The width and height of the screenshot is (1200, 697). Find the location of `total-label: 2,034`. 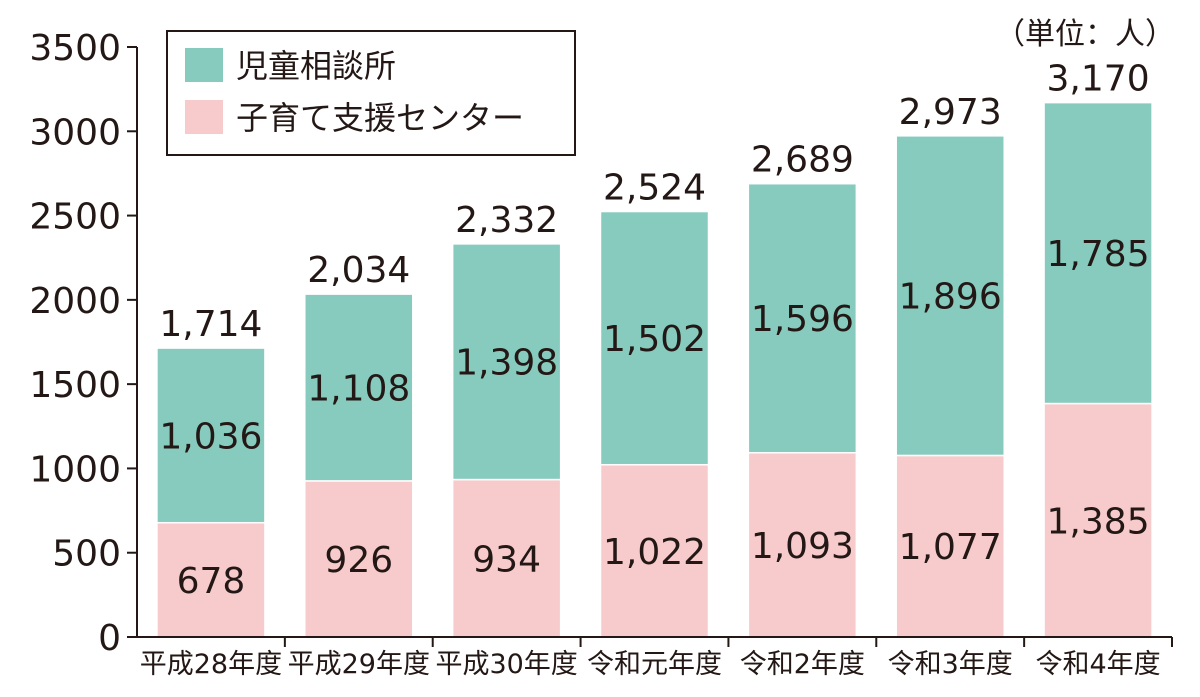

total-label: 2,034 is located at coordinates (358, 270).